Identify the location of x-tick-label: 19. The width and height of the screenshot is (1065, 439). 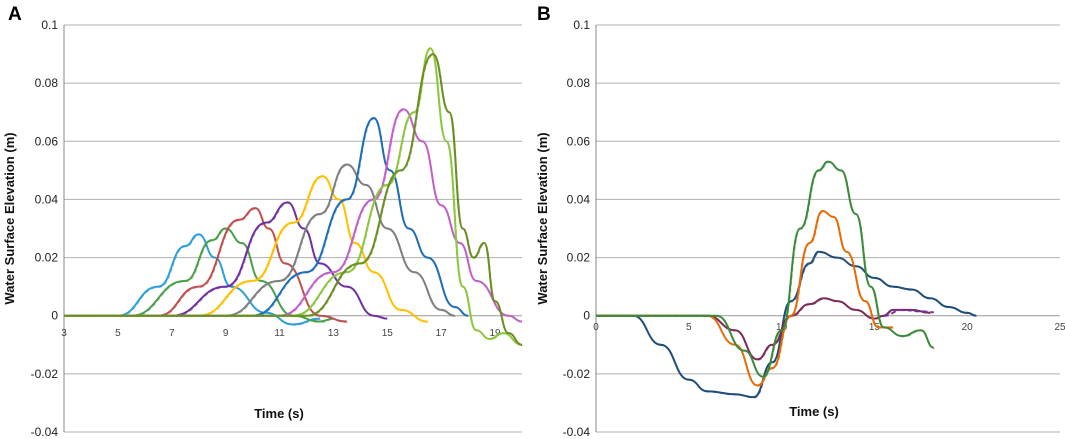
(495, 333).